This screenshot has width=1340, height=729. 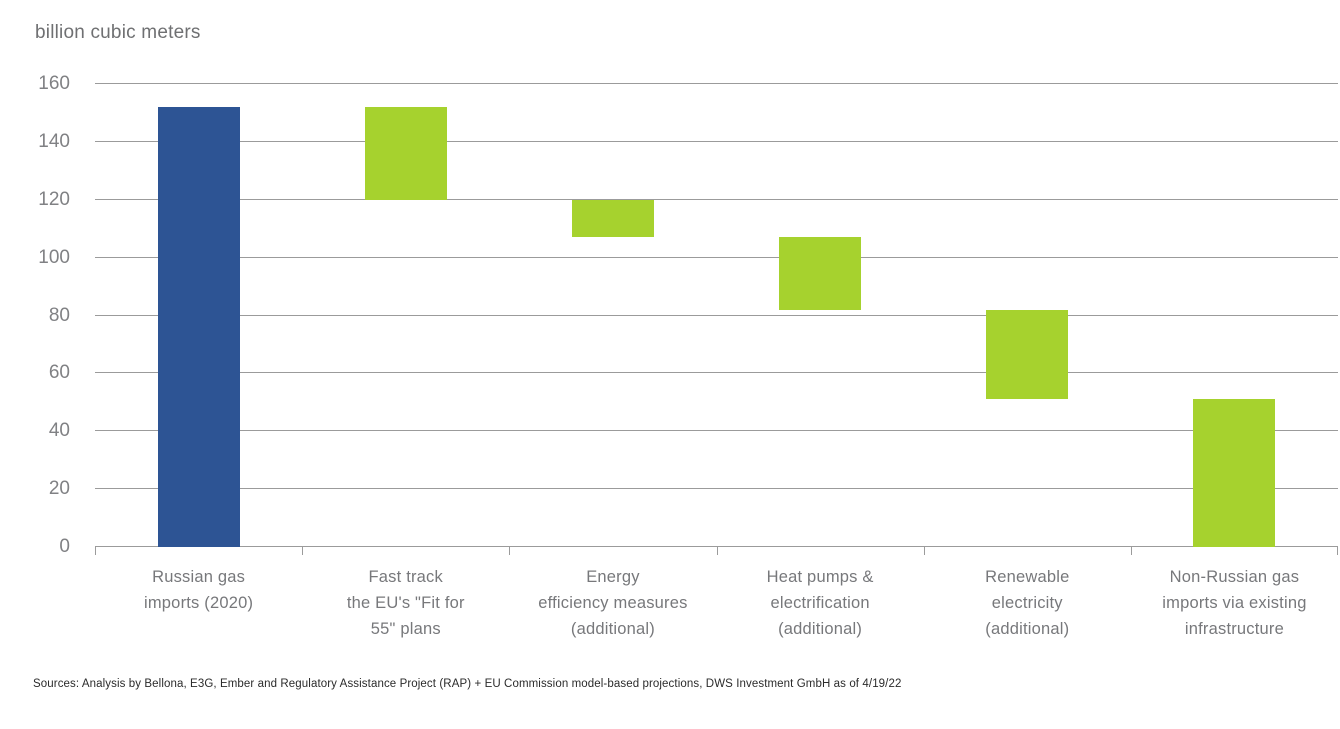 What do you see at coordinates (198, 327) in the screenshot?
I see `bar-initial` at bounding box center [198, 327].